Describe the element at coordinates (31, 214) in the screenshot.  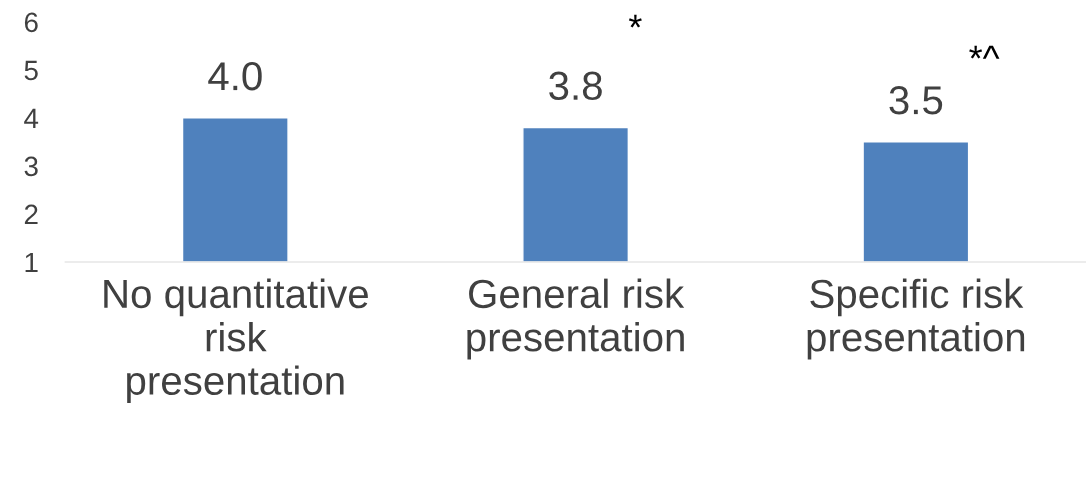
I see `y-tick-label: 2` at that location.